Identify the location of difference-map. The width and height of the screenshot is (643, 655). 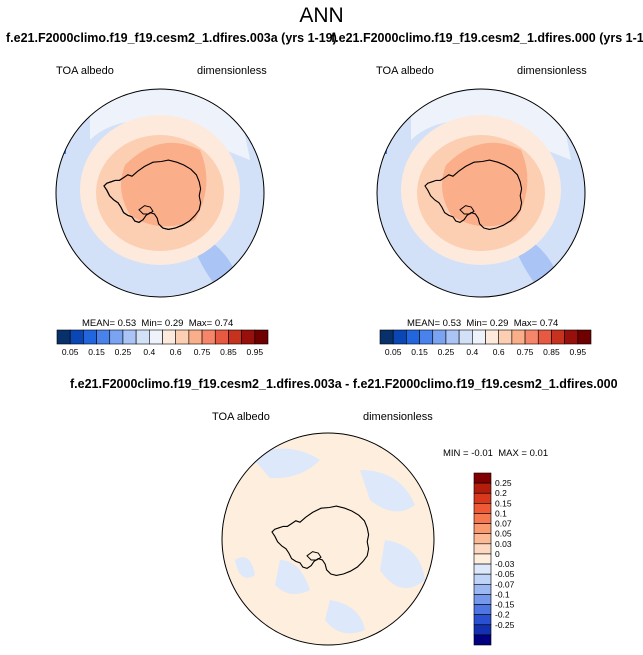
(328, 539).